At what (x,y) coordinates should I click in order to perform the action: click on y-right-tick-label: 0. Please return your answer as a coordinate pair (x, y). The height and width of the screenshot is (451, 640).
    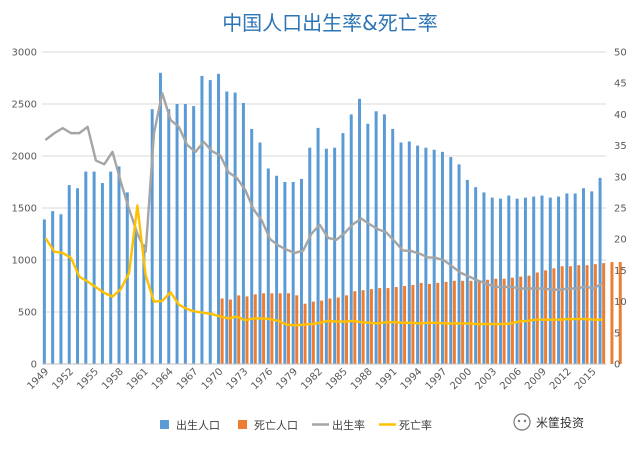
    Looking at the image, I should click on (617, 365).